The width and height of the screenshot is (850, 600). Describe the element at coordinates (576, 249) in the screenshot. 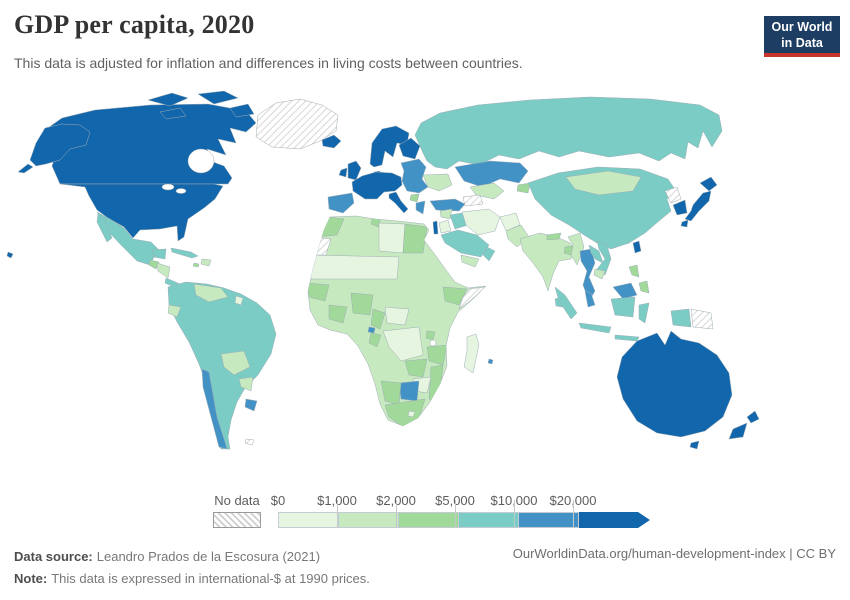

I see `region-myanmar` at that location.